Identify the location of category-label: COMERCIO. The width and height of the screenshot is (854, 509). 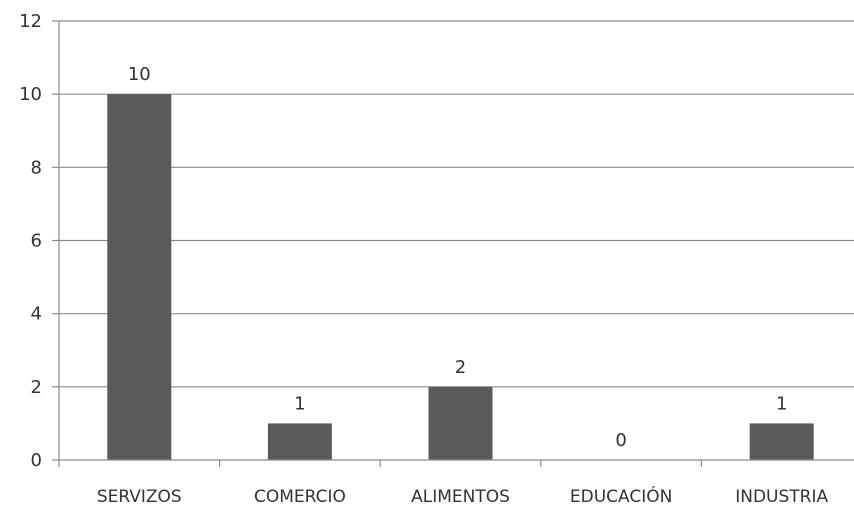
(300, 497).